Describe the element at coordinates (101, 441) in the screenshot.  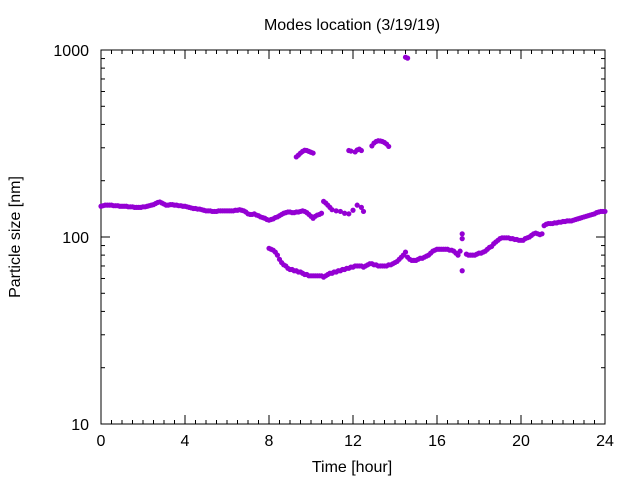
I see `x-tick-label: 0` at that location.